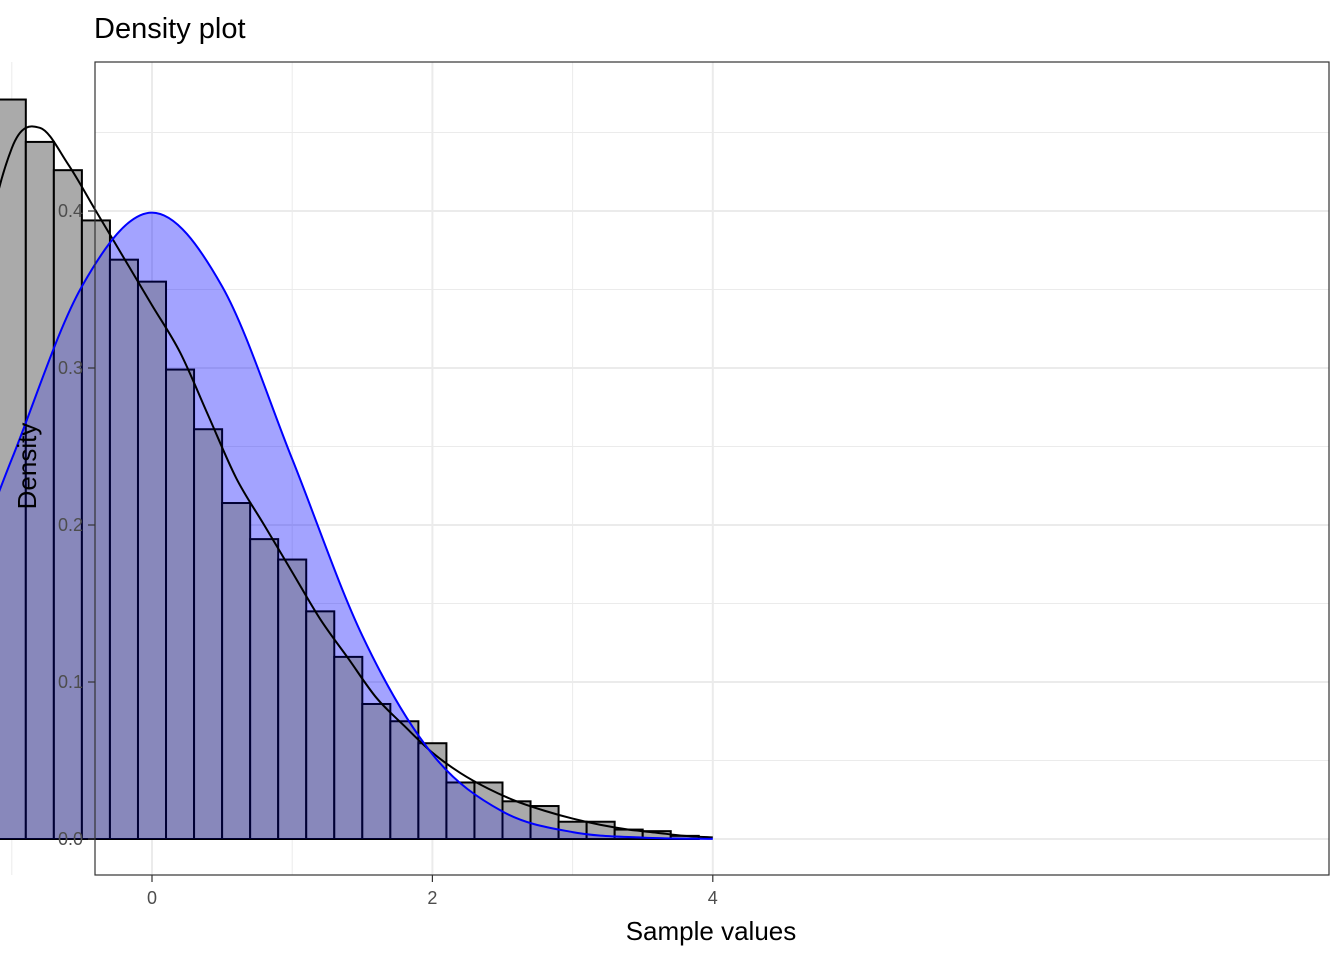  I want to click on x-axis-label: Sample values, so click(711, 931).